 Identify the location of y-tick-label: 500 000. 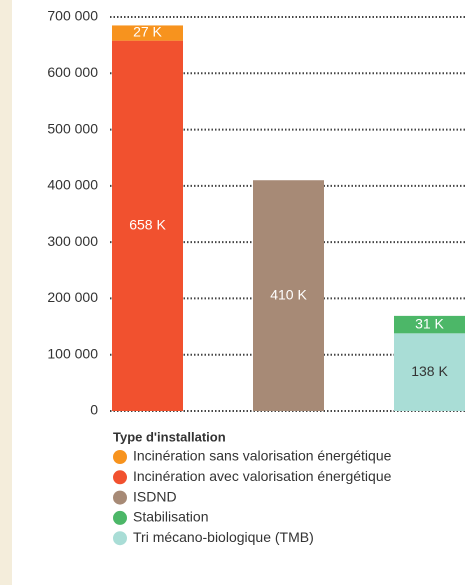
(72, 128).